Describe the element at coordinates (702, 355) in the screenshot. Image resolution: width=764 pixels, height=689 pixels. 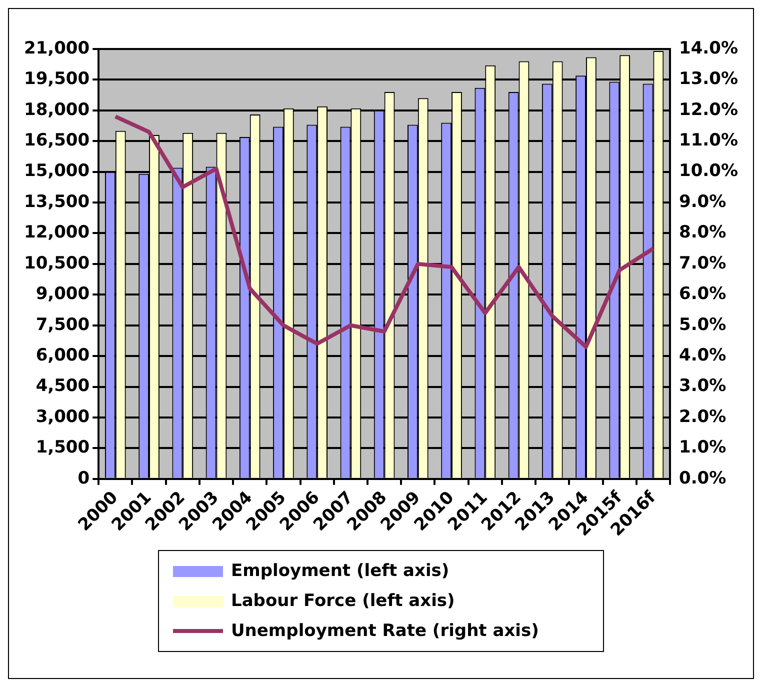
I see `y2-tick-label: 4.0%` at that location.